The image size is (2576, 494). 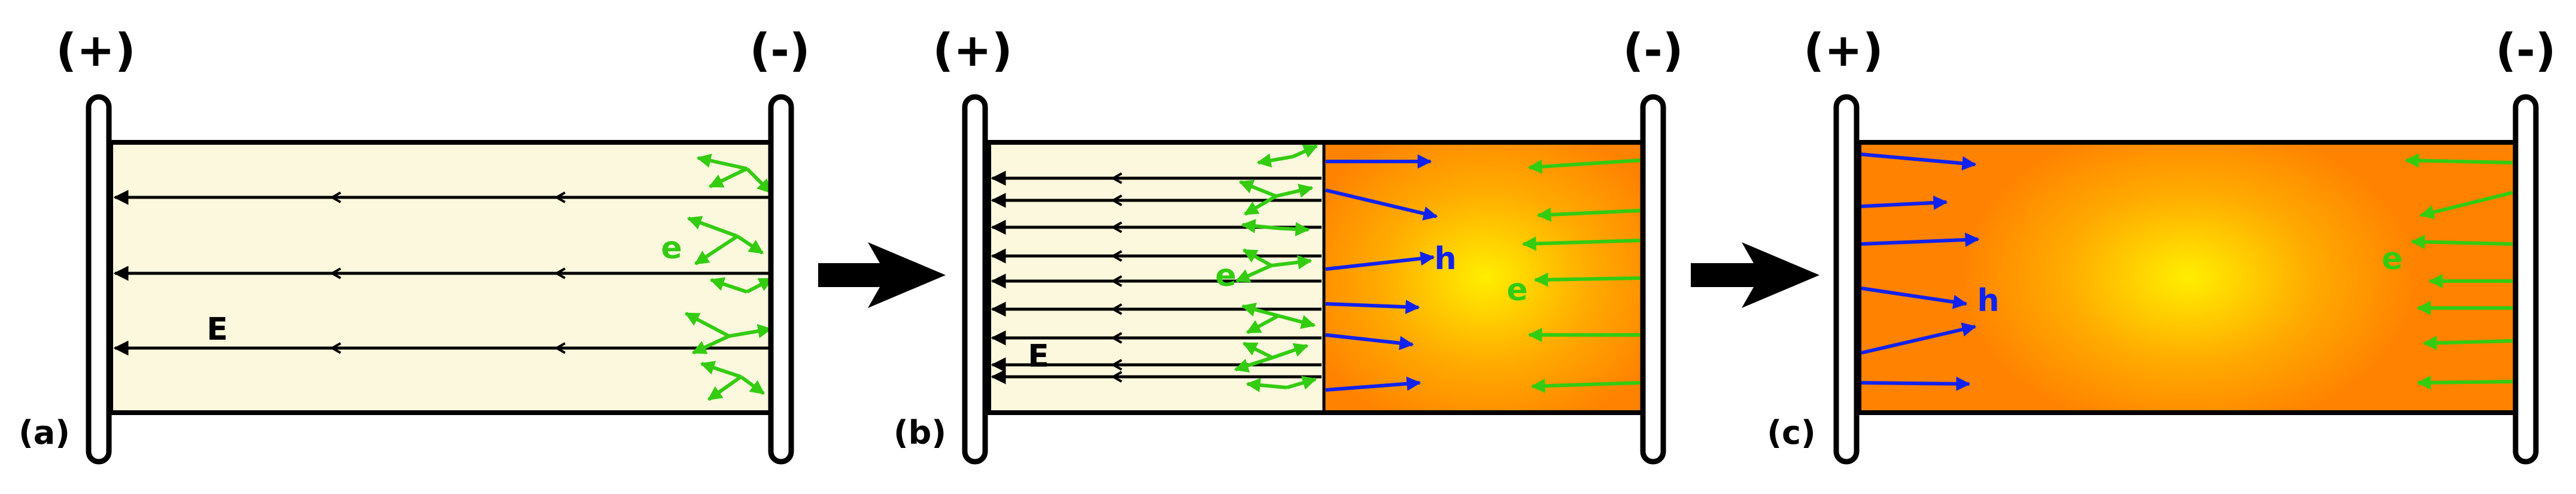 What do you see at coordinates (1791, 433) in the screenshot?
I see `panel-label-c: (c)` at bounding box center [1791, 433].